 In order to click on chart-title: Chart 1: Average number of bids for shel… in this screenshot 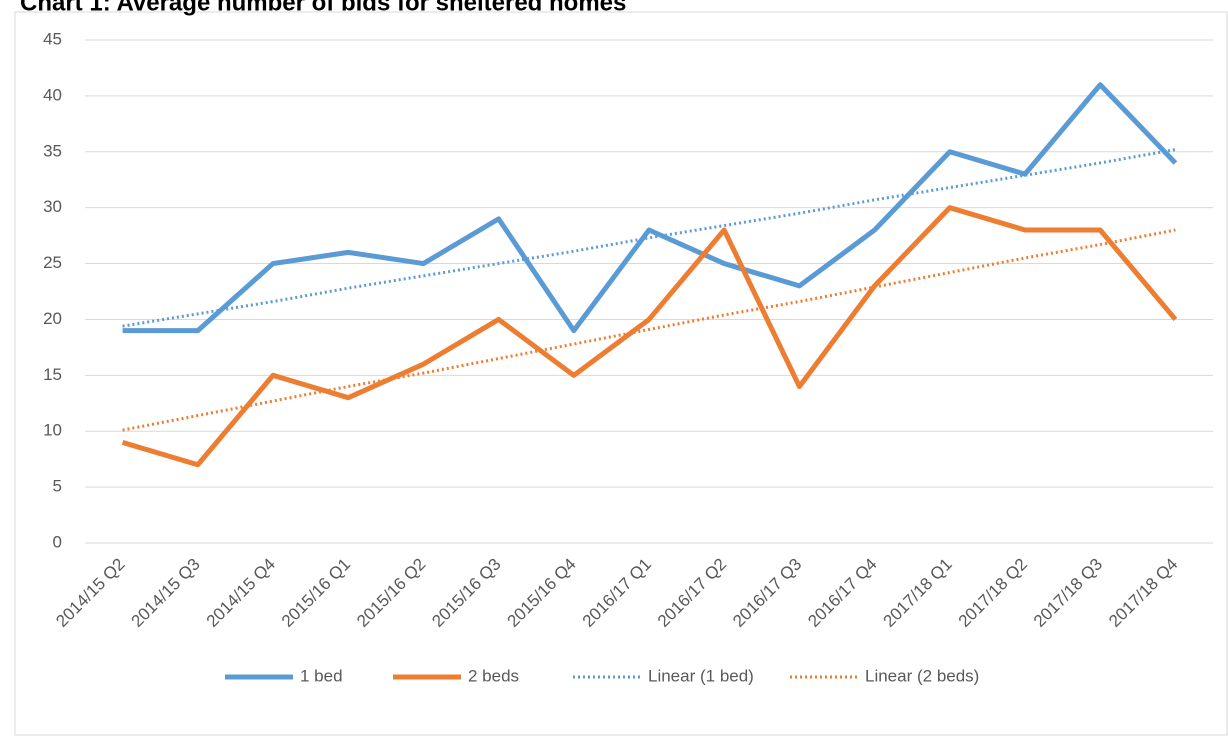, I will do `click(323, 8)`.